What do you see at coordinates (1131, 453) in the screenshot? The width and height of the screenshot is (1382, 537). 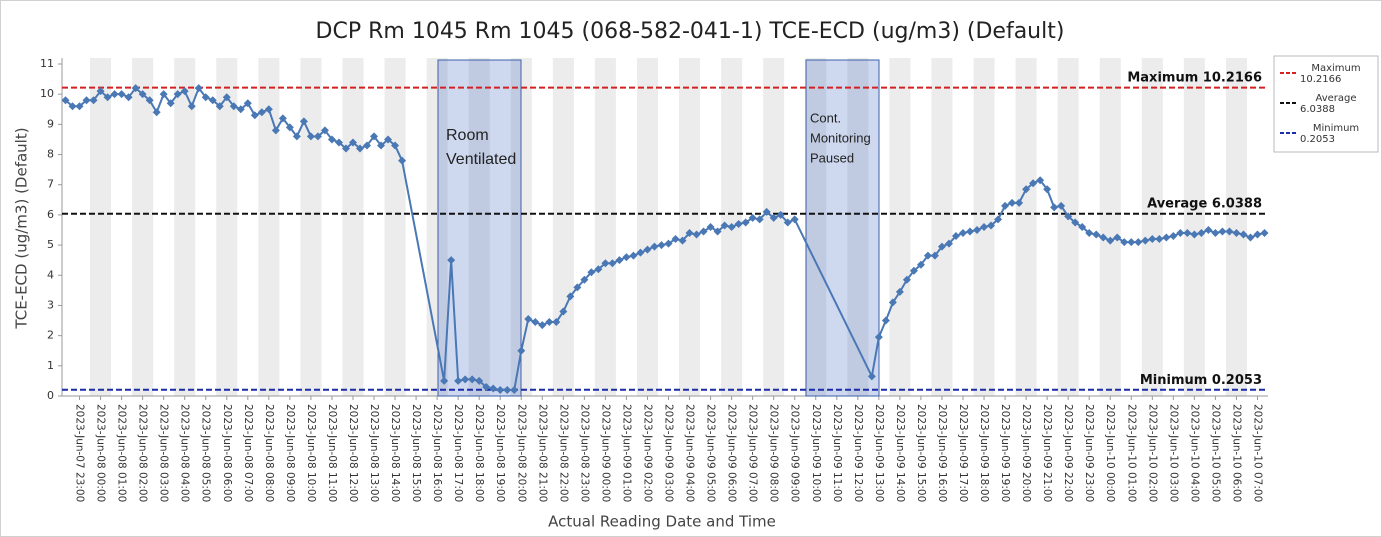 I see `x-tick-label: 2023-Jun-10 01:00` at bounding box center [1131, 453].